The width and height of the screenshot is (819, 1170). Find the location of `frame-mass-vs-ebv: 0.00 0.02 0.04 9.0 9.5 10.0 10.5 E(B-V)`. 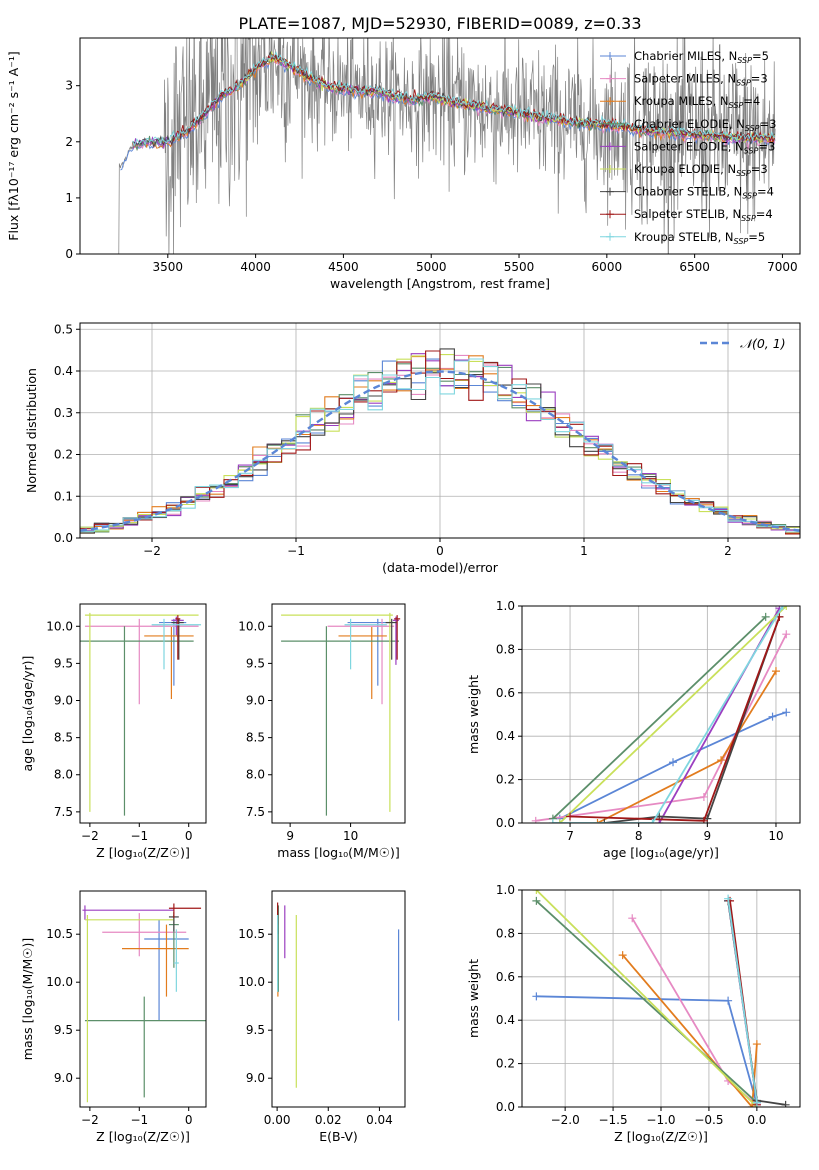

frame-mass-vs-ebv: 0.00 0.02 0.04 9.0 9.5 10.0 10.5 E(B-V) is located at coordinates (322, 1017).